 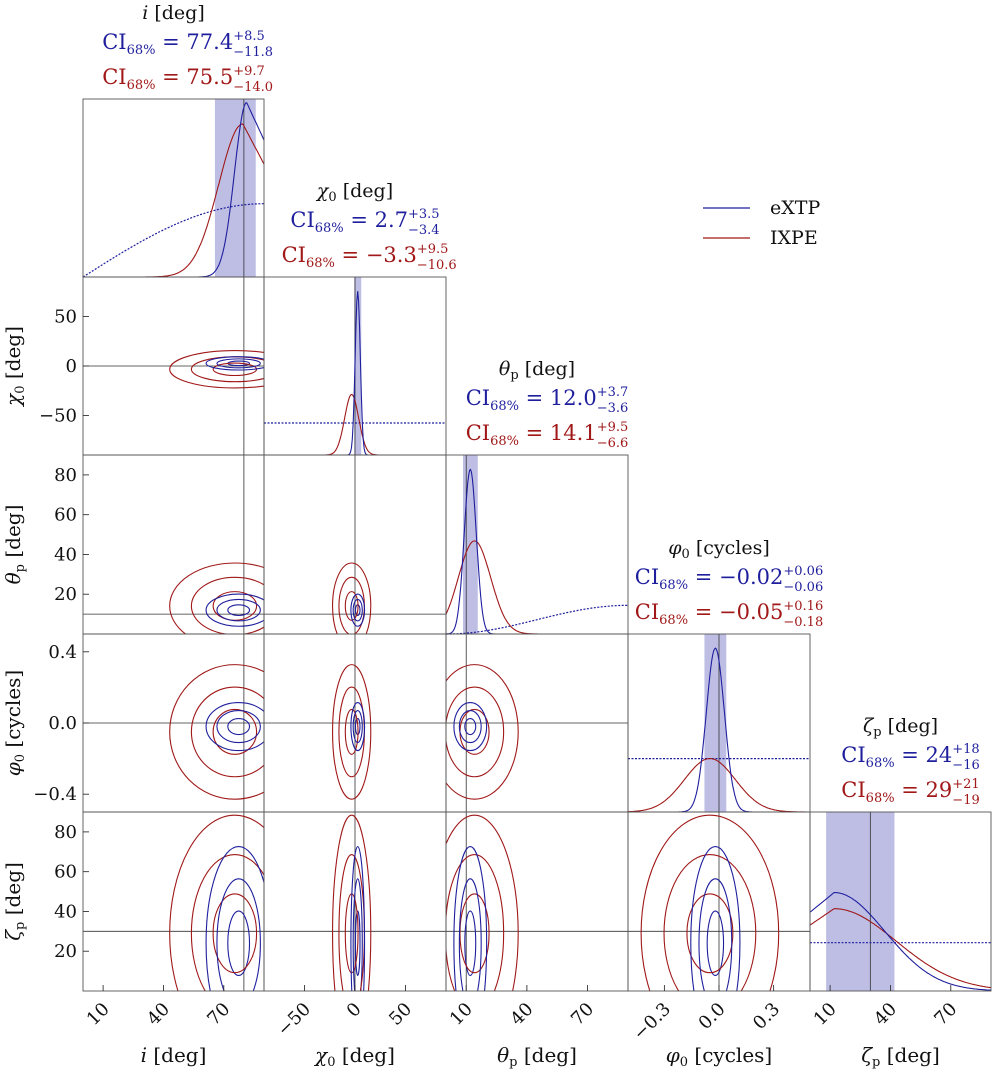 What do you see at coordinates (900, 727) in the screenshot?
I see `panel-title-zetap: ζp [deg]` at bounding box center [900, 727].